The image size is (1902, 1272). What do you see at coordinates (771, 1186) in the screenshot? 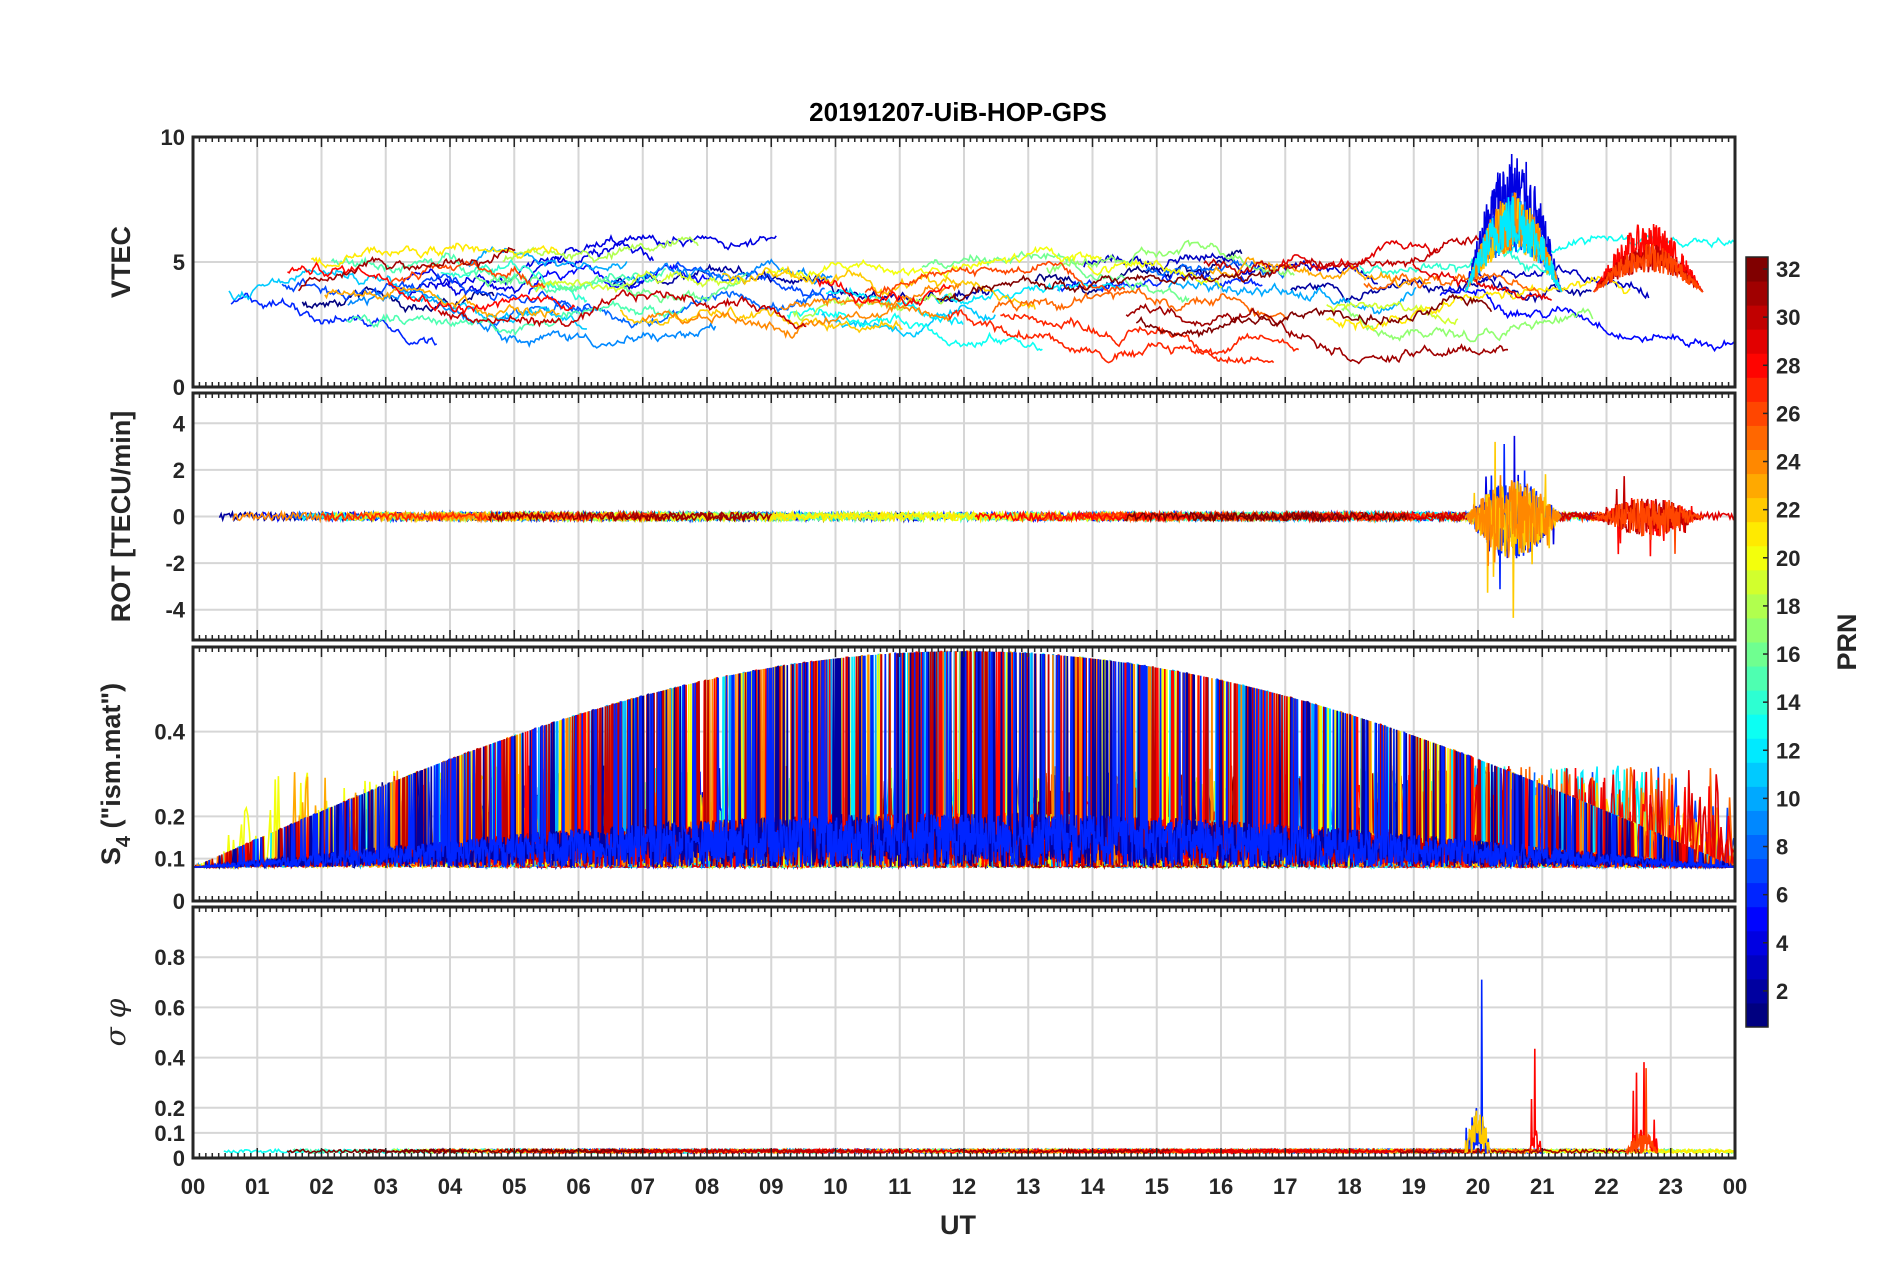
I see `x-tick-label: 09` at bounding box center [771, 1186].